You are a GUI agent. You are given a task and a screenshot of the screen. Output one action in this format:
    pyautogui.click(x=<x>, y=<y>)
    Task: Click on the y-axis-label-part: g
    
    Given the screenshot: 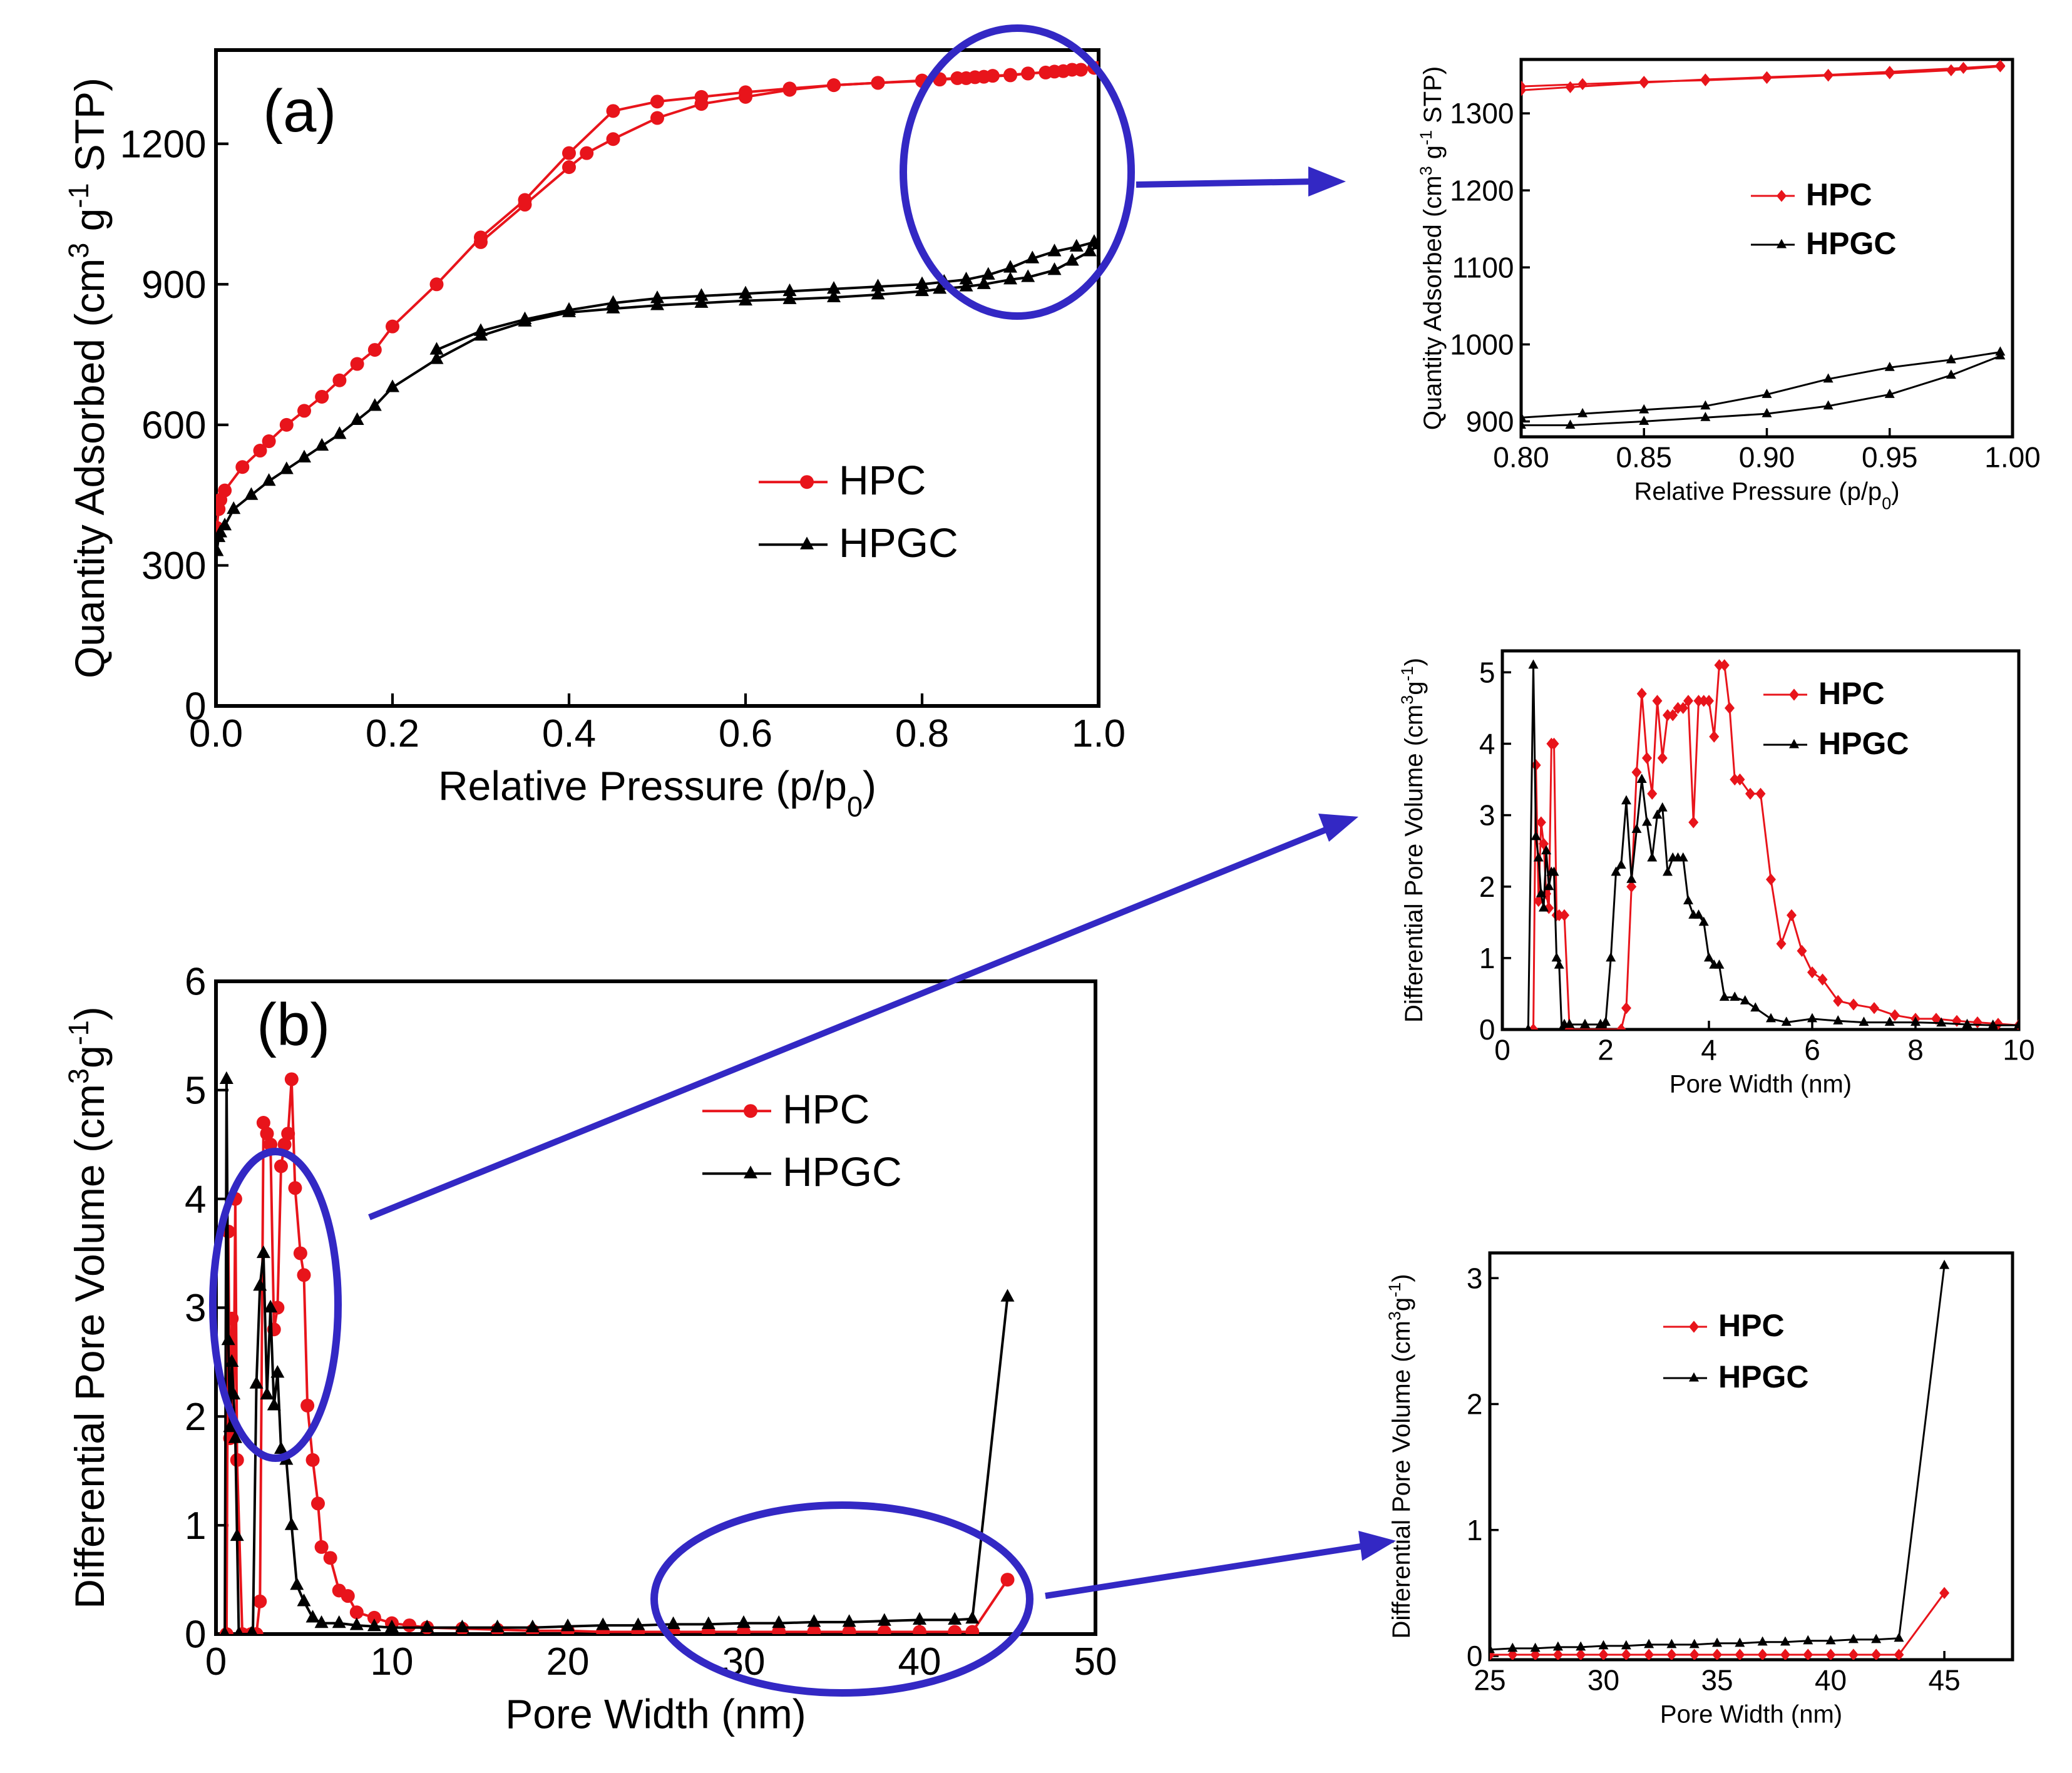 What is the action you would take?
    pyautogui.click(x=1414, y=688)
    